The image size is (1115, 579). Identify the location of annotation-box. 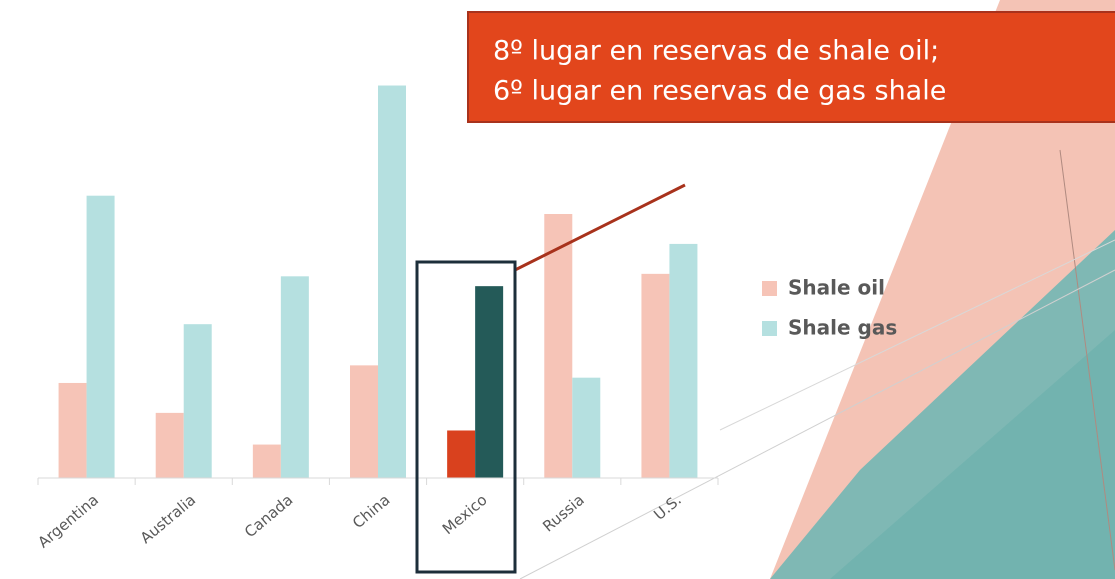
(791, 67).